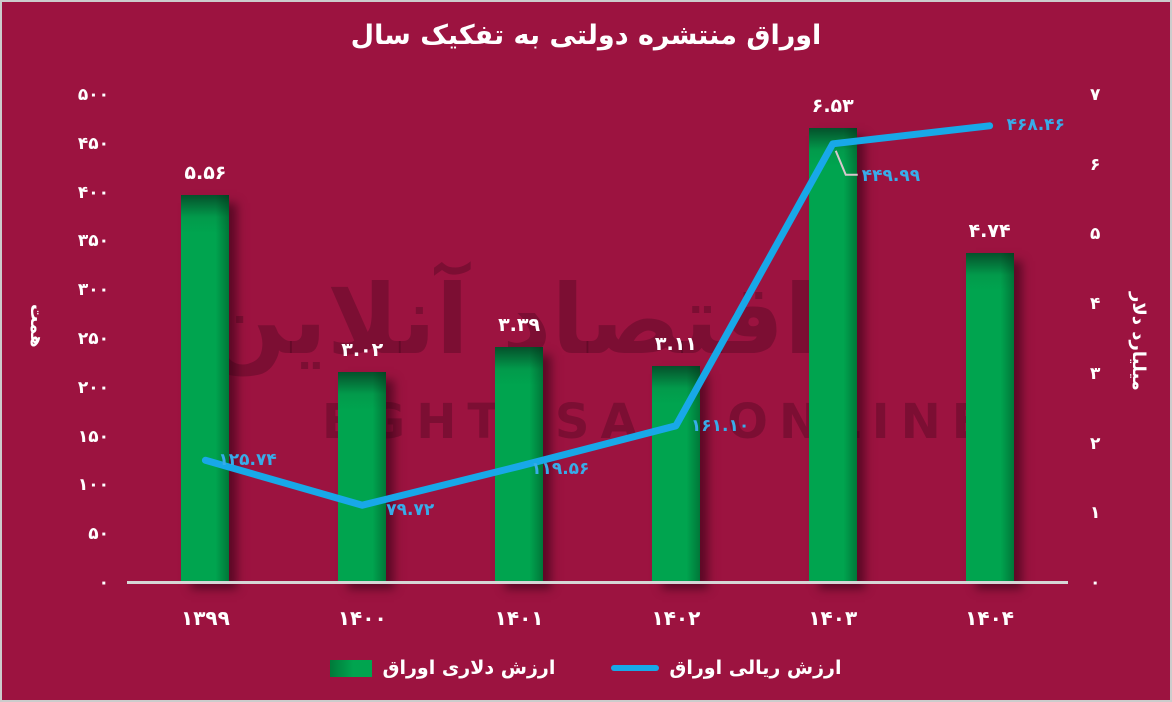 This screenshot has height=702, width=1172. Describe the element at coordinates (720, 425) in the screenshot. I see `line-value-label: ۱۶۱.۱۰` at that location.